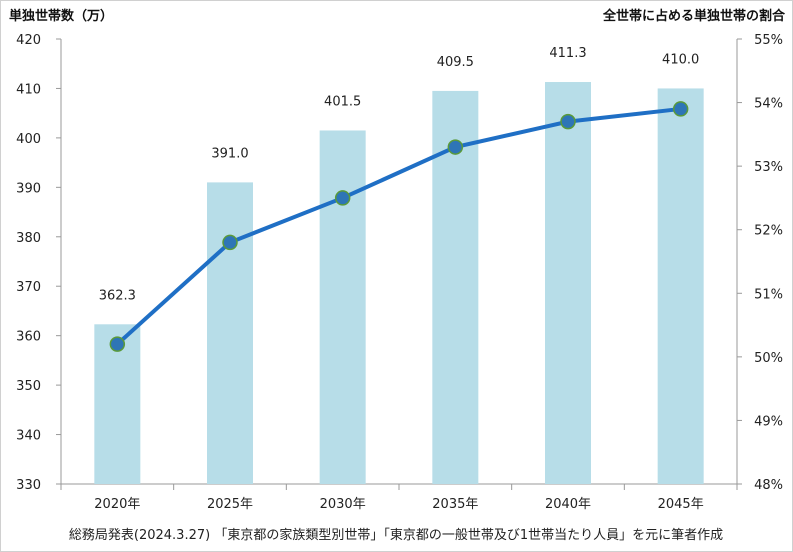 The width and height of the screenshot is (793, 552). What do you see at coordinates (28, 287) in the screenshot?
I see `left-tick-label: 370` at bounding box center [28, 287].